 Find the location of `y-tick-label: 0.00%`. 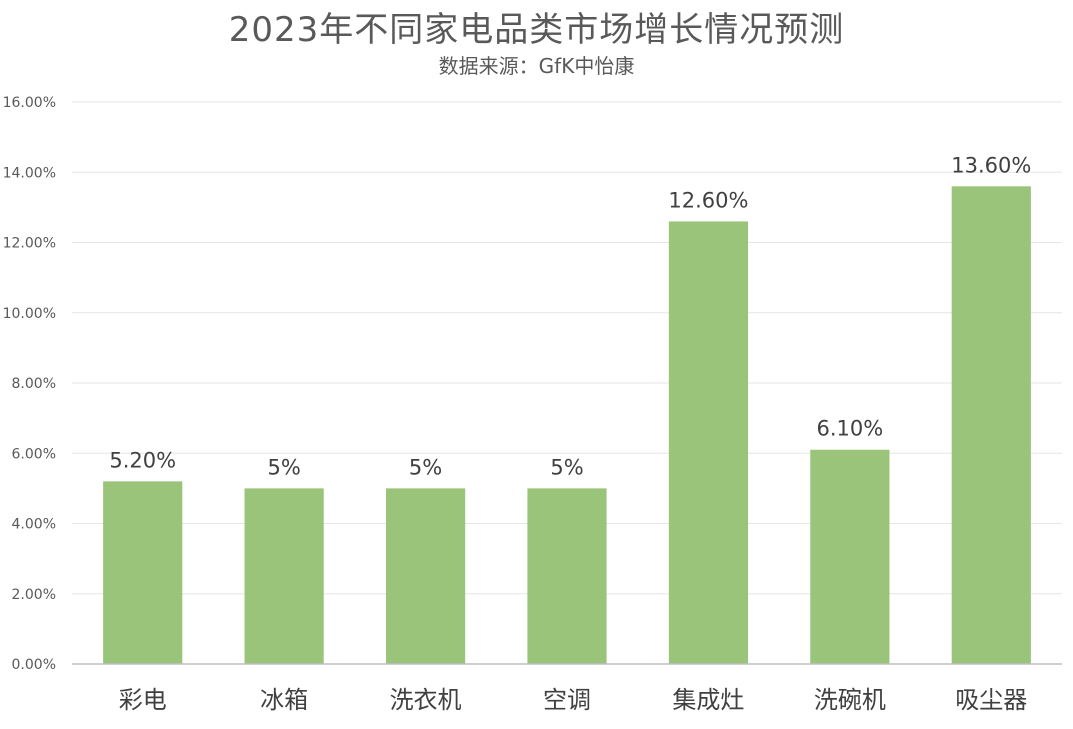

y-tick-label: 0.00% is located at coordinates (34, 665).